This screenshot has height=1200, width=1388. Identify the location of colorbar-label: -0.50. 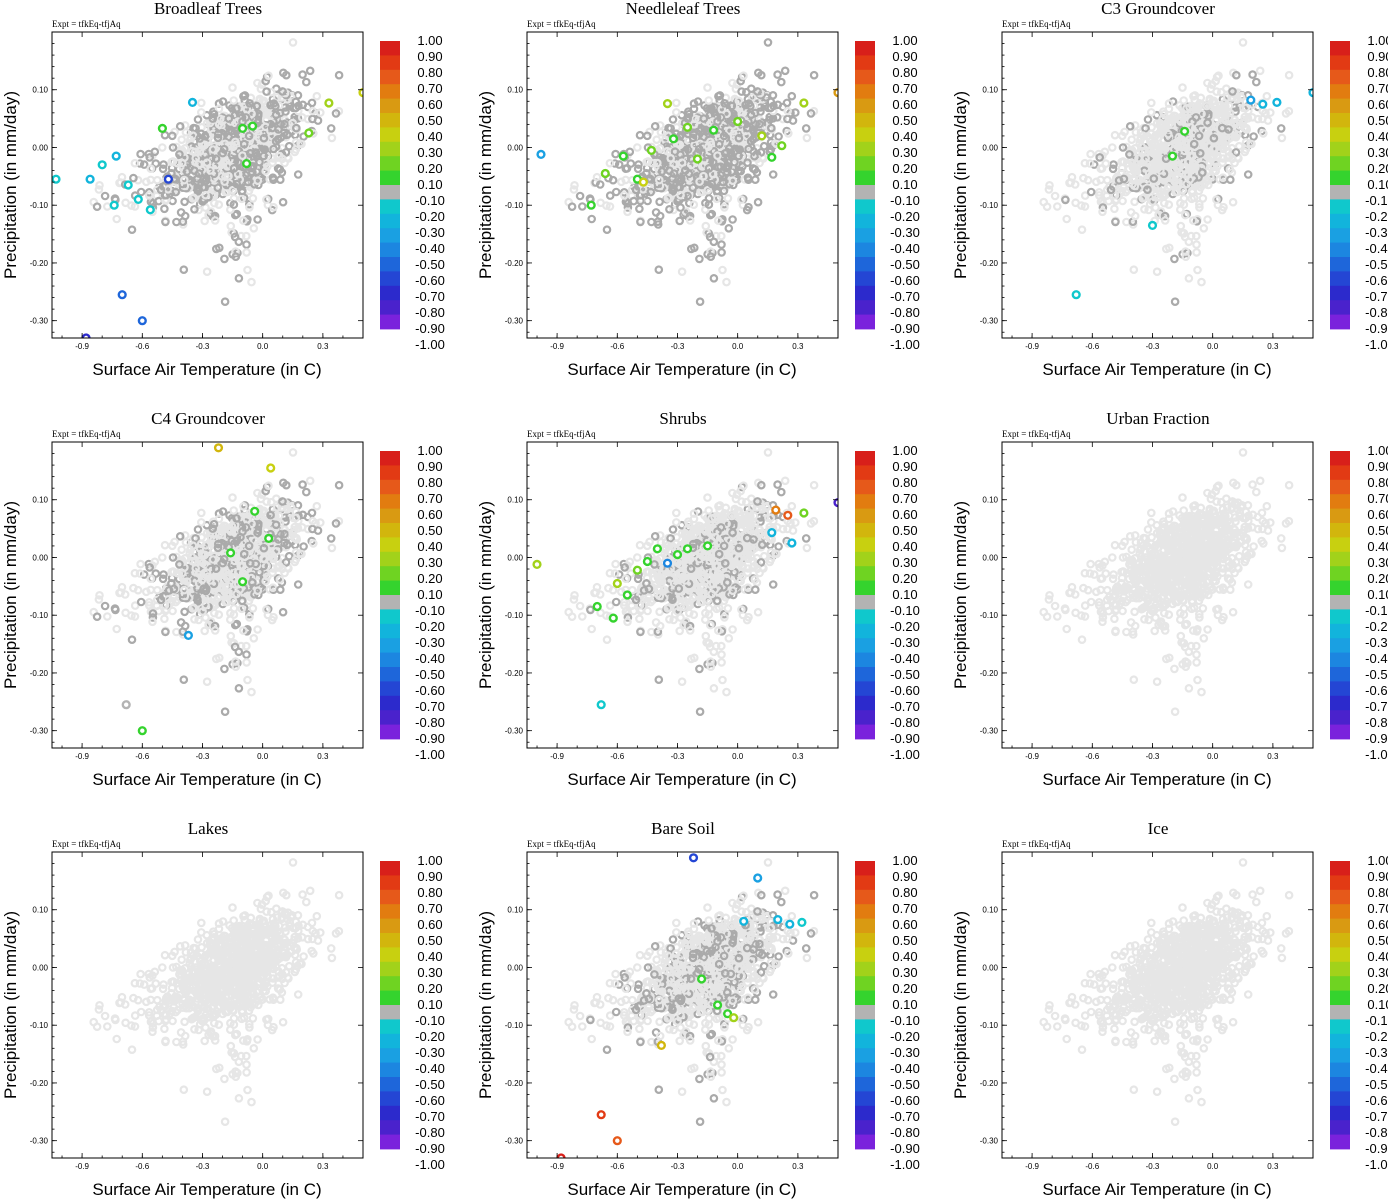
(1376, 264).